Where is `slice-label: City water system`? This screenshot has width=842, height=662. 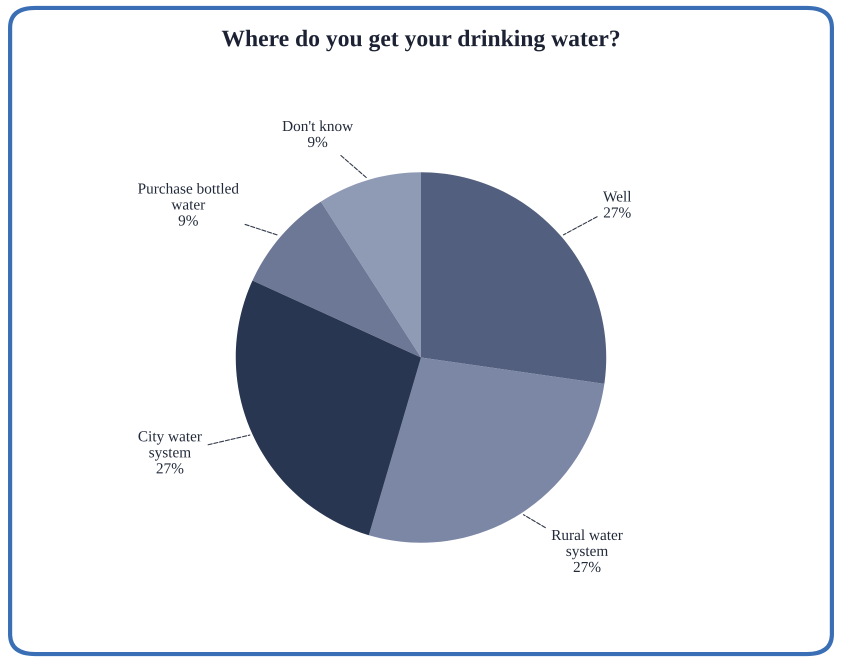
slice-label: City water system is located at coordinates (170, 446).